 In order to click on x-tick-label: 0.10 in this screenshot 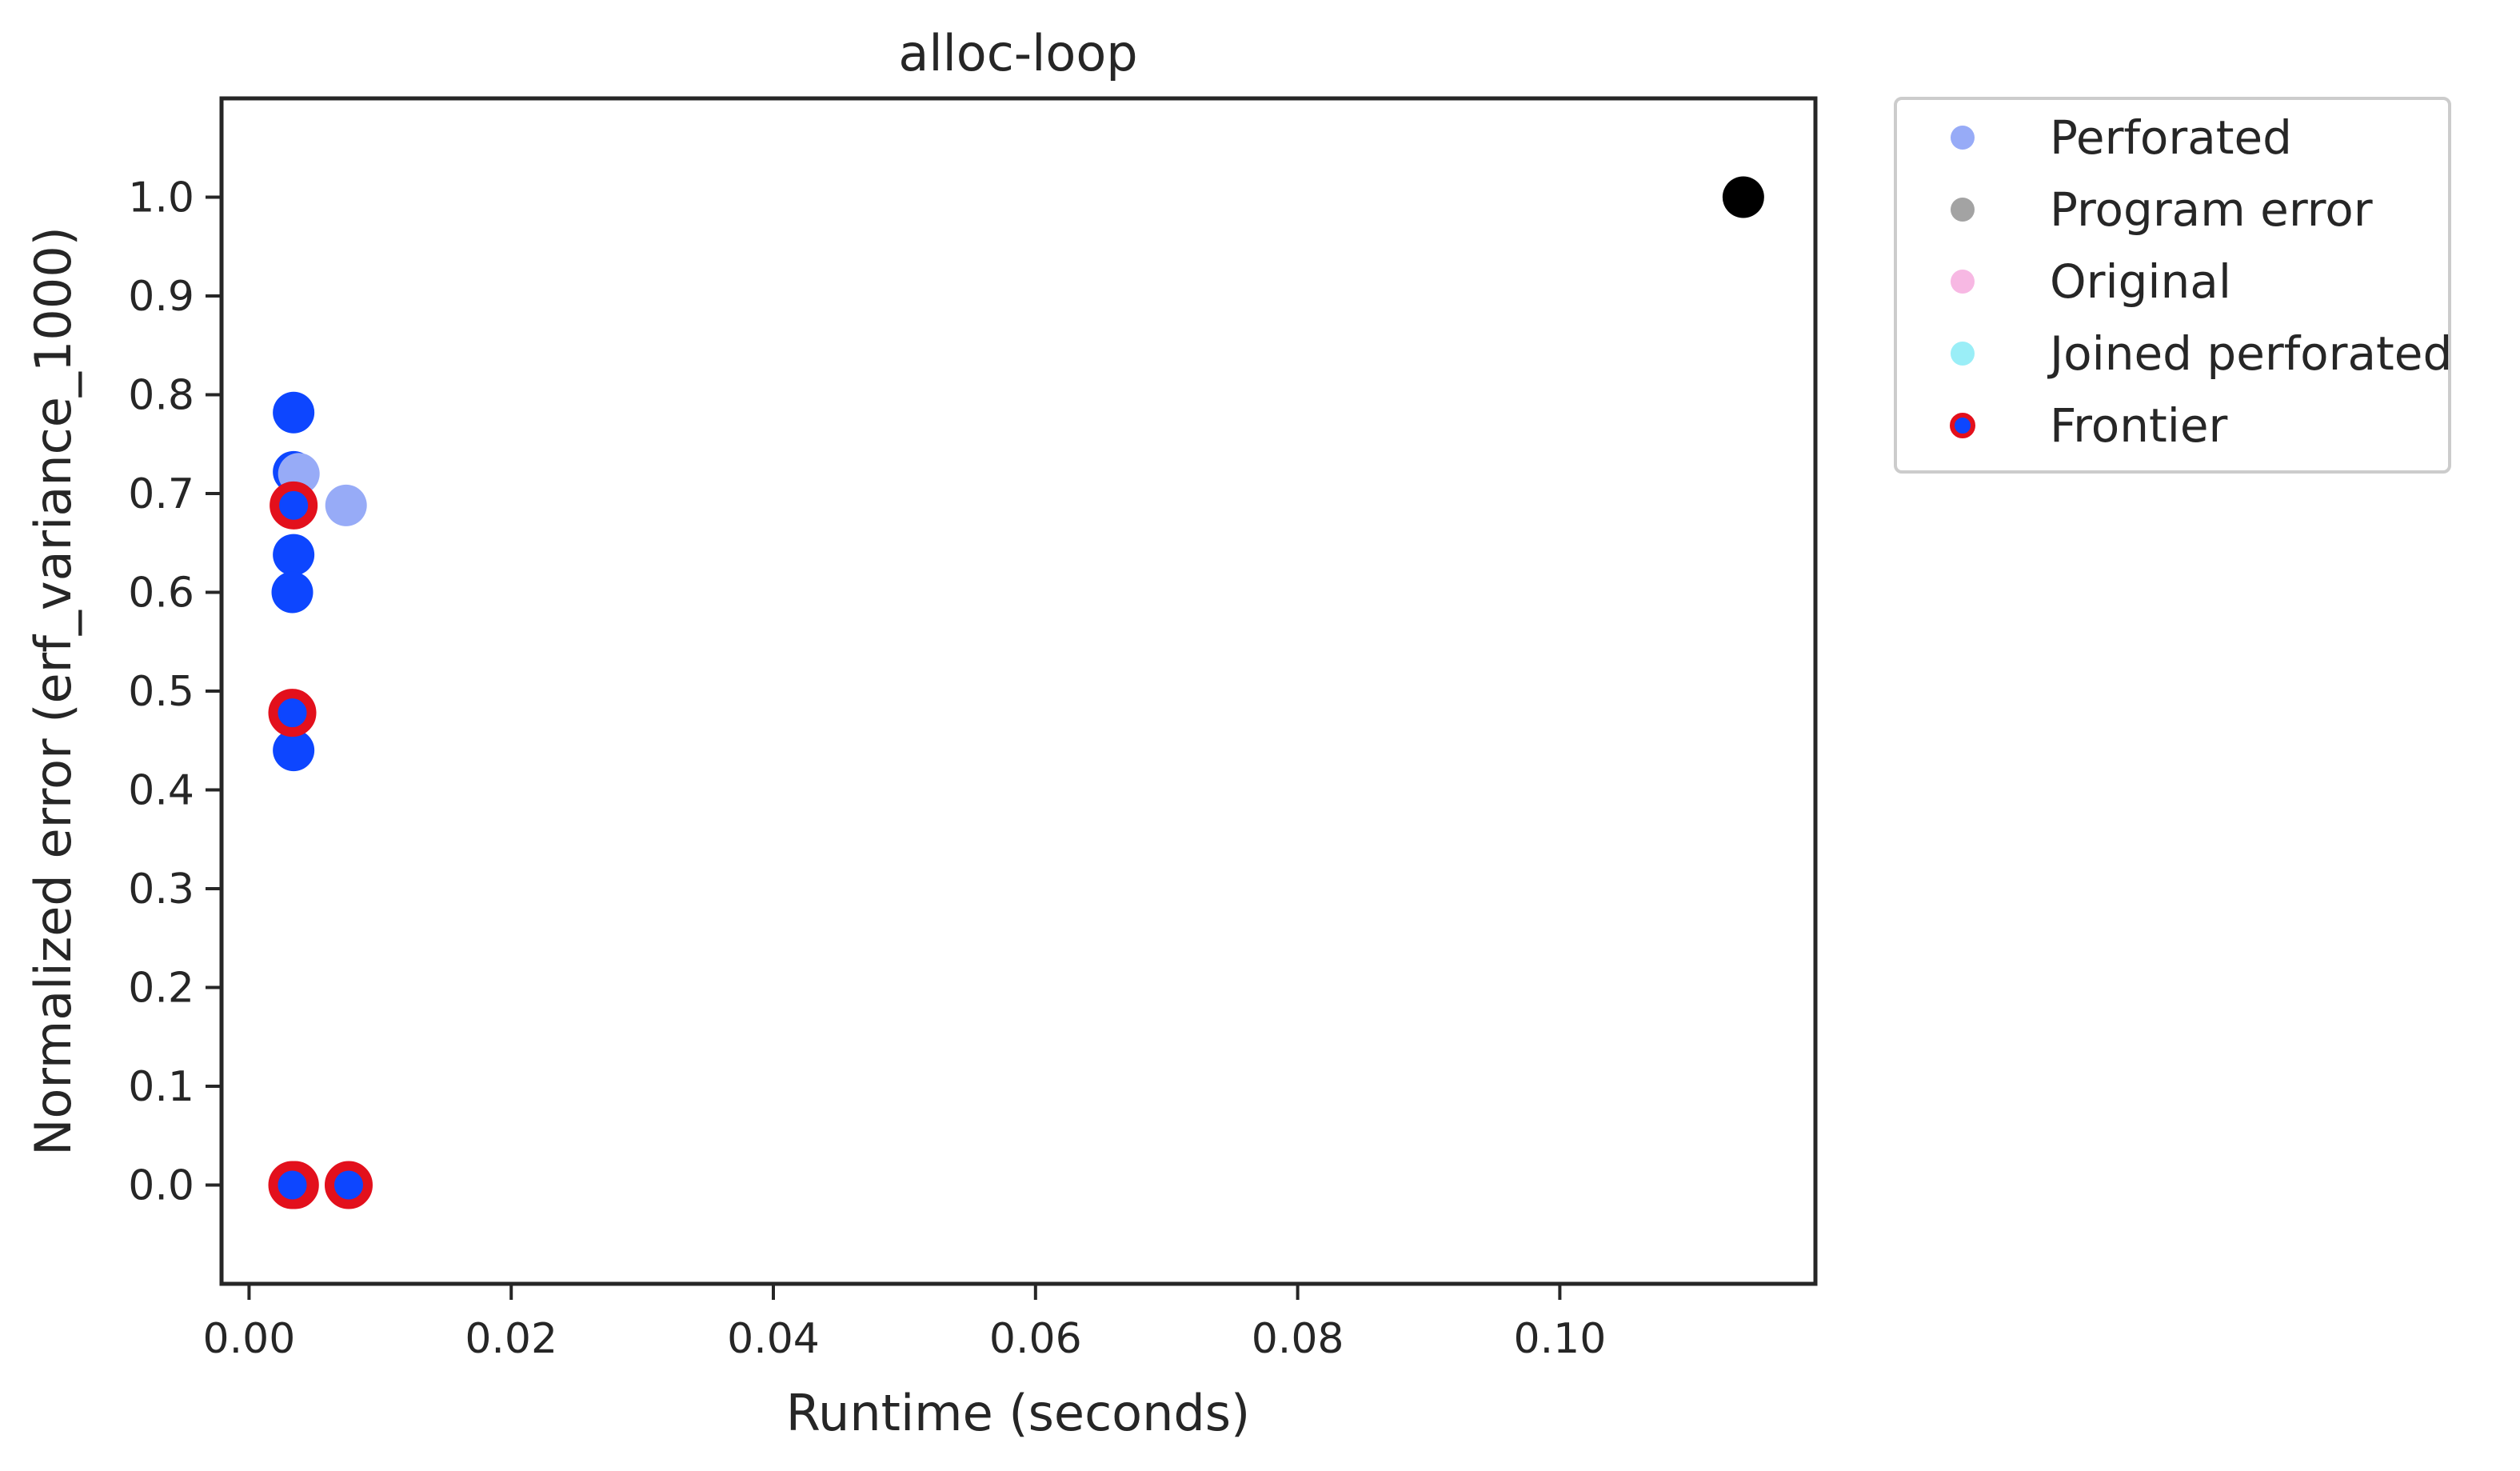, I will do `click(1561, 1339)`.